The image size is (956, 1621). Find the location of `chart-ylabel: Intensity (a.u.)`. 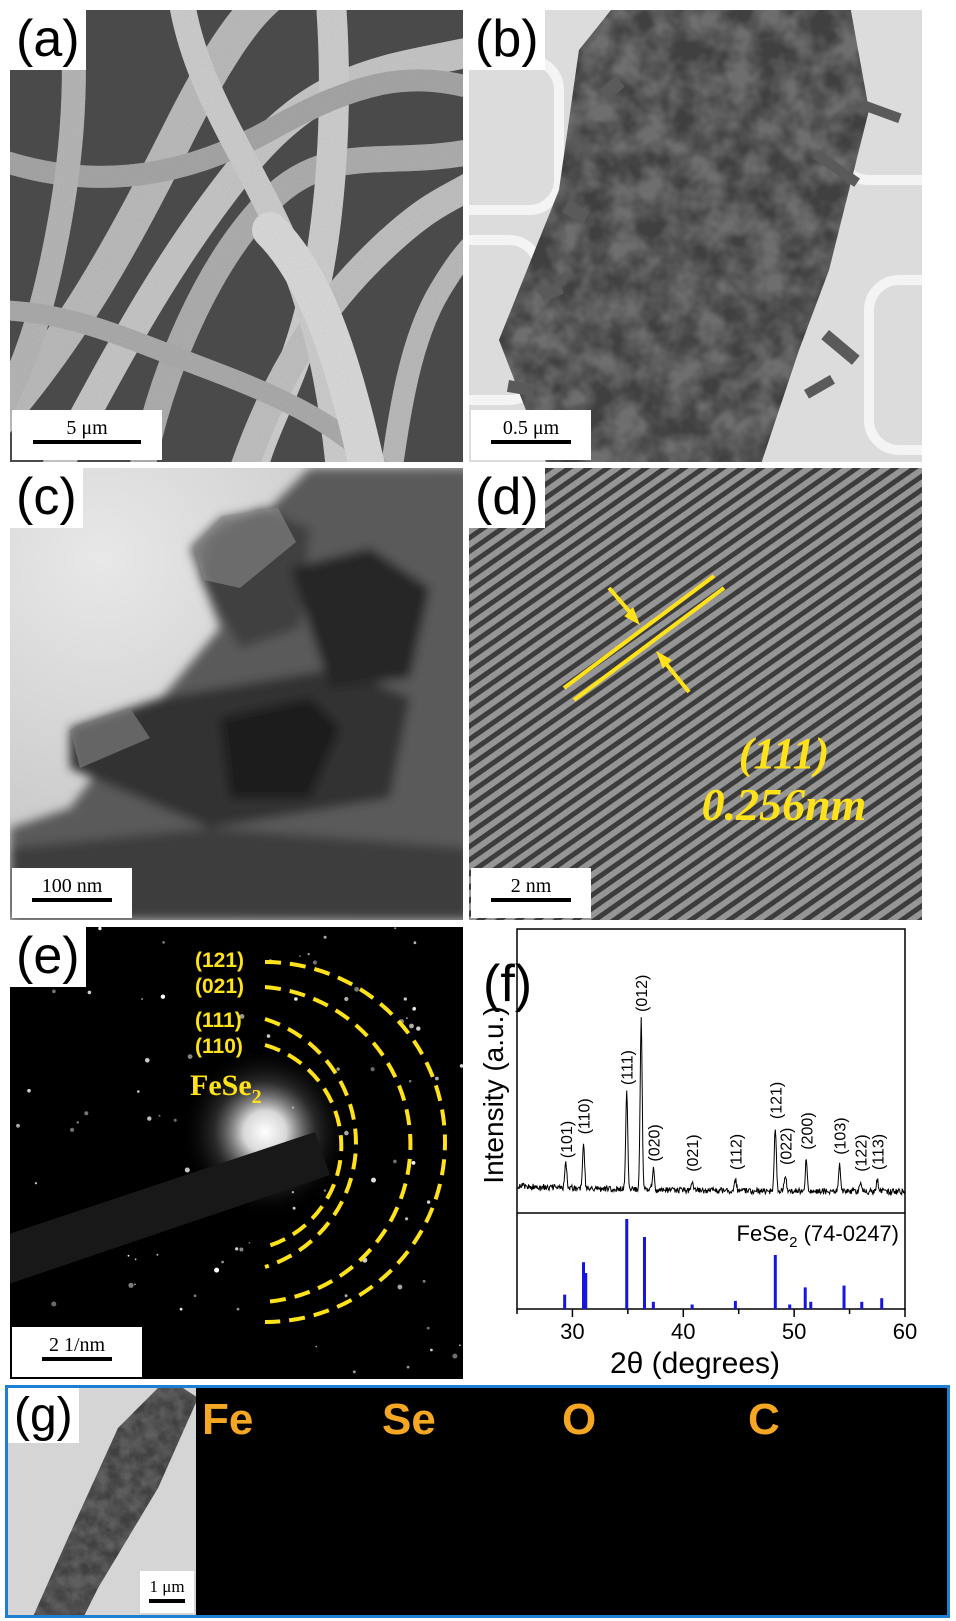

chart-ylabel: Intensity (a.u.) is located at coordinates (493, 1094).